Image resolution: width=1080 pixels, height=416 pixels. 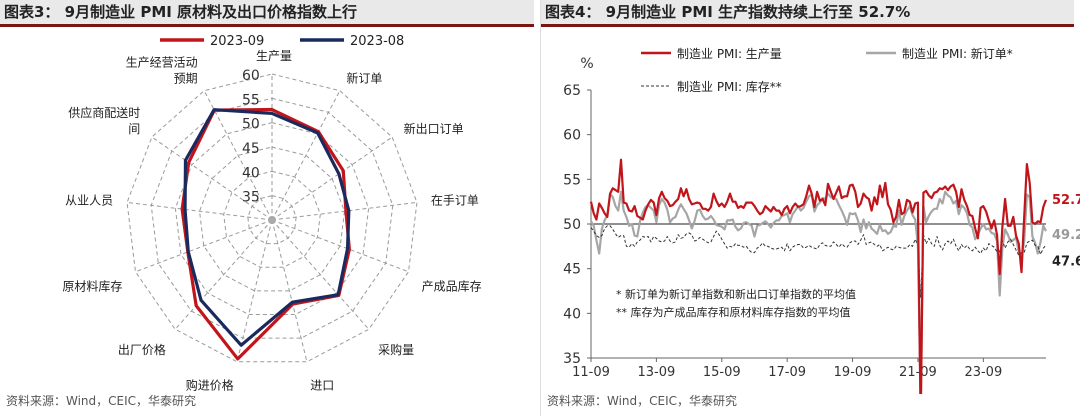 I want to click on radar-axis-label: 在手订单, so click(x=455, y=201).